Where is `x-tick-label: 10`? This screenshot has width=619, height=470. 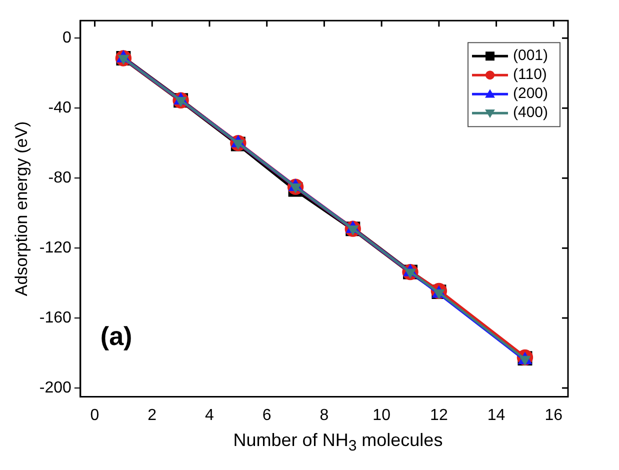
x-tick-label: 10 is located at coordinates (381, 415).